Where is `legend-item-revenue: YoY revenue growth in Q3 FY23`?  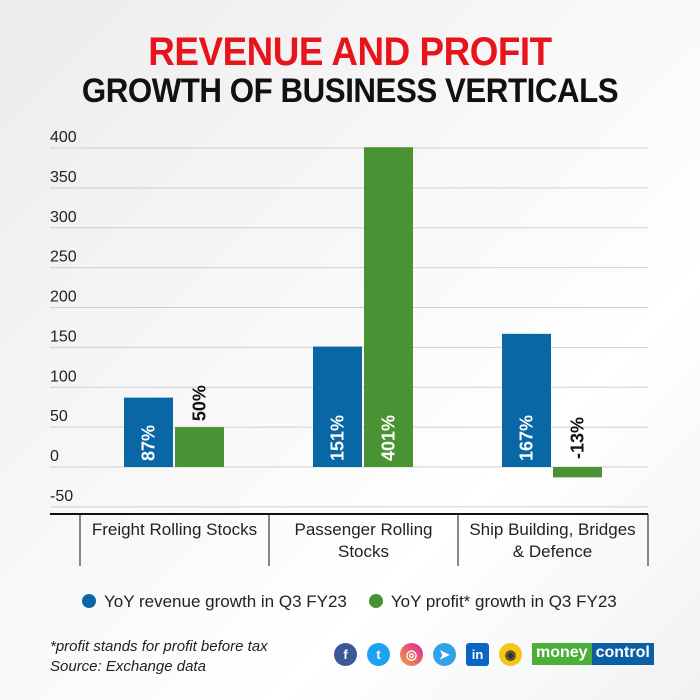
legend-item-revenue: YoY revenue growth in Q3 FY23 is located at coordinates (214, 602).